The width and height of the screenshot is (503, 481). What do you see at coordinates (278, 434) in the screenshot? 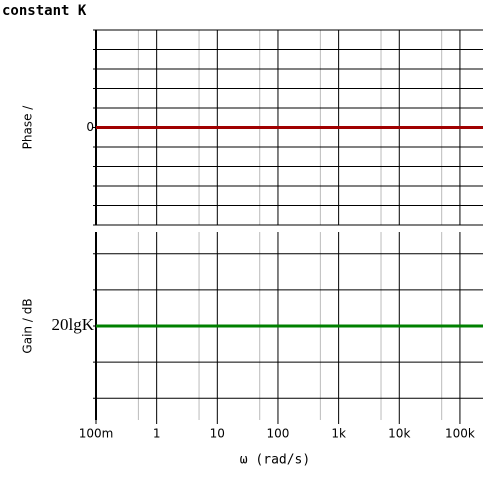
I see `x-tick-label: 100` at bounding box center [278, 434].